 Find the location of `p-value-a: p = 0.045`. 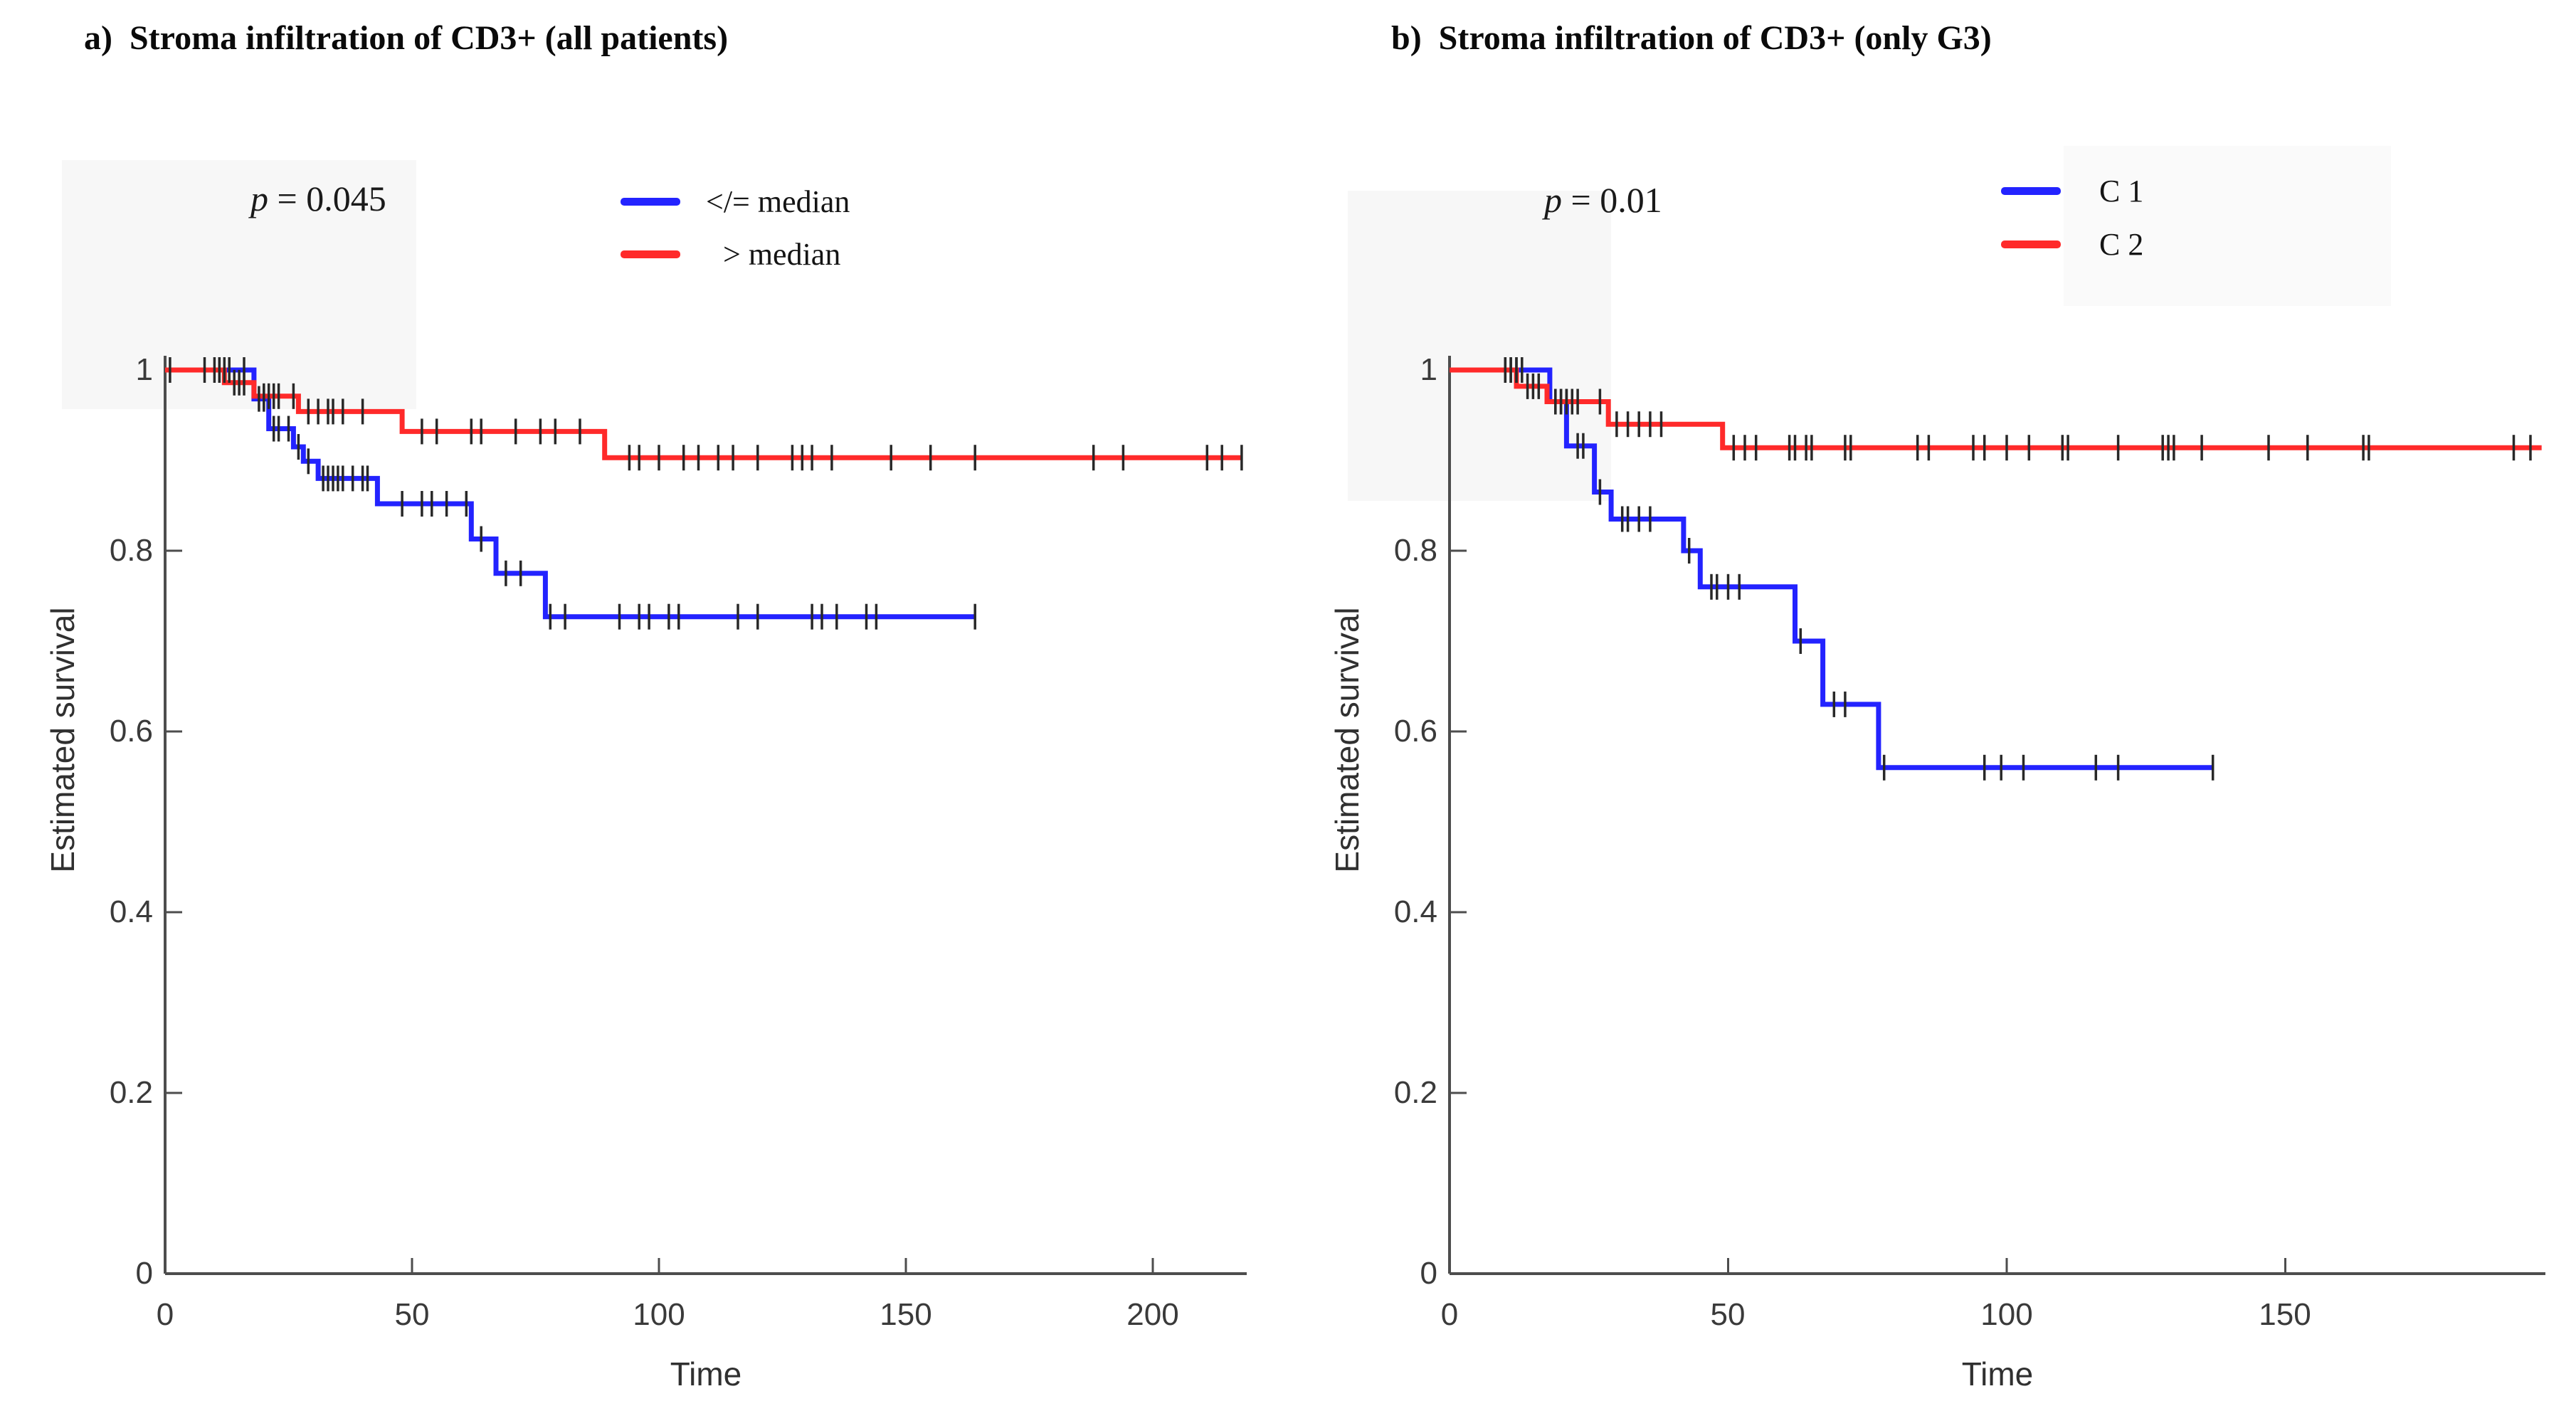

p-value-a: p = 0.045 is located at coordinates (318, 198).